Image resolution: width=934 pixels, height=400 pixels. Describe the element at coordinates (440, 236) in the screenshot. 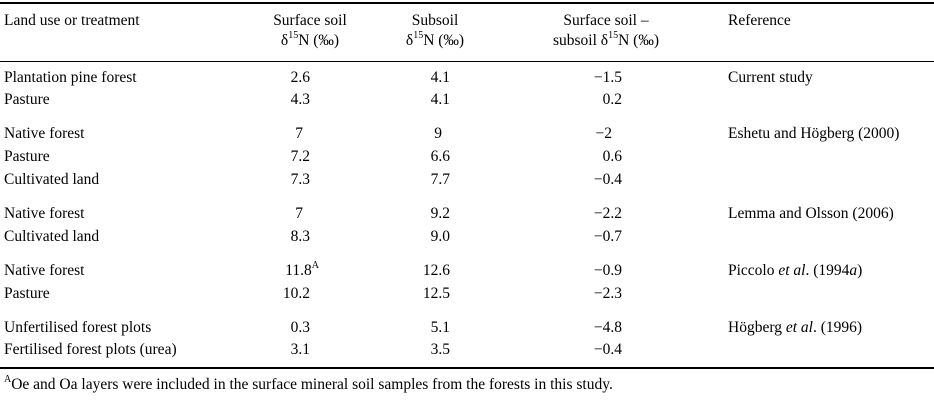

I see `row-subsoil: 9.0` at that location.